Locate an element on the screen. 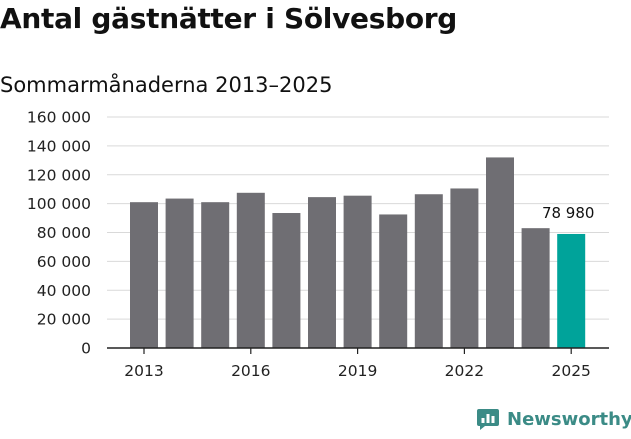 The width and height of the screenshot is (631, 439). y-tick-label: 120 000 is located at coordinates (59, 175).